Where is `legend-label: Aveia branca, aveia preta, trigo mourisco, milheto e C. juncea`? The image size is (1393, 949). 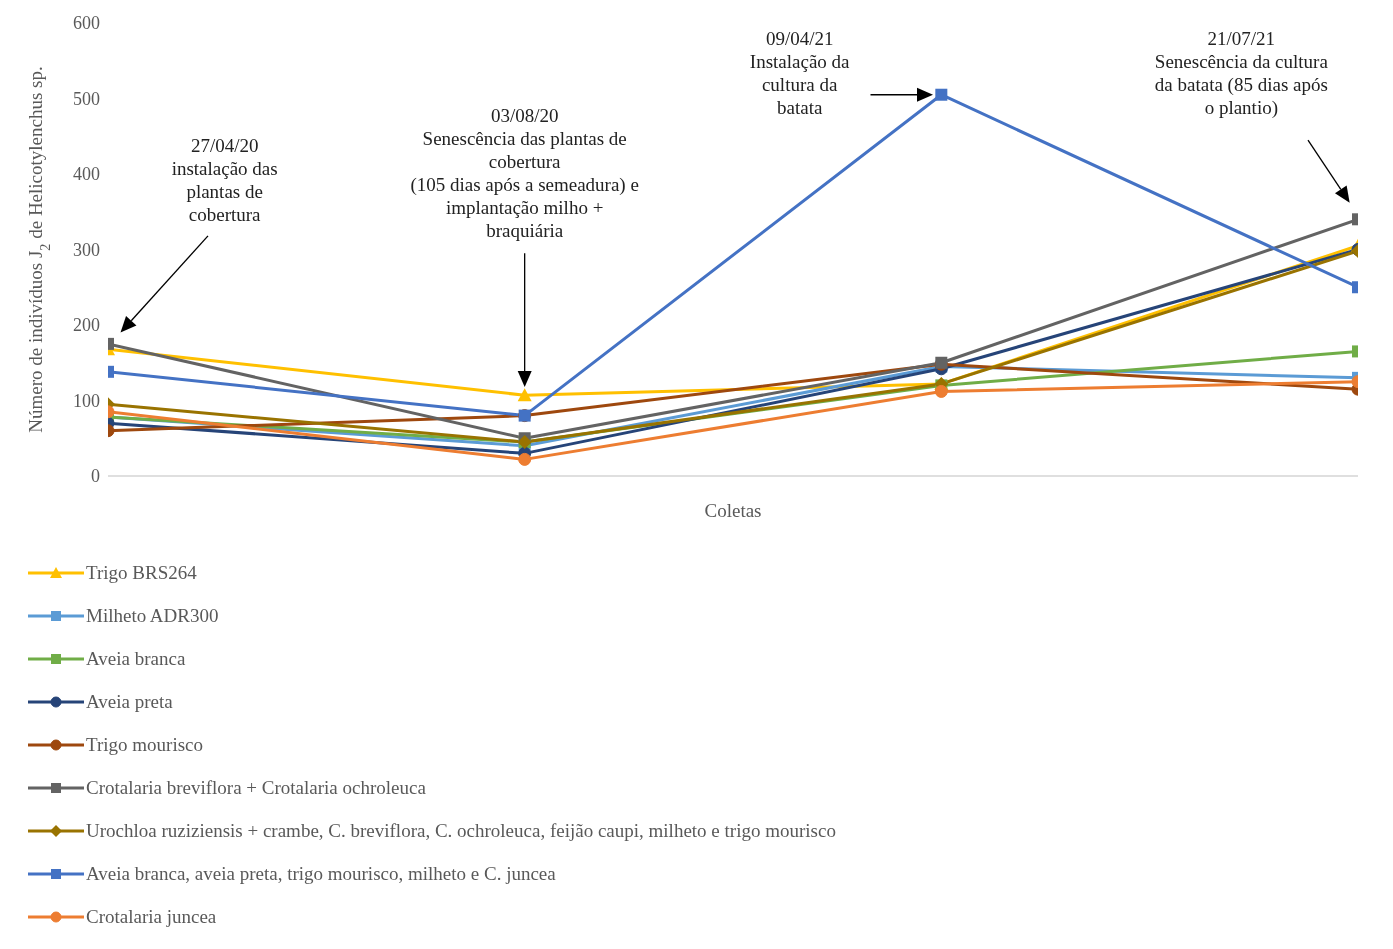 legend-label: Aveia branca, aveia preta, trigo mourisco, milheto e C. juncea is located at coordinates (321, 873).